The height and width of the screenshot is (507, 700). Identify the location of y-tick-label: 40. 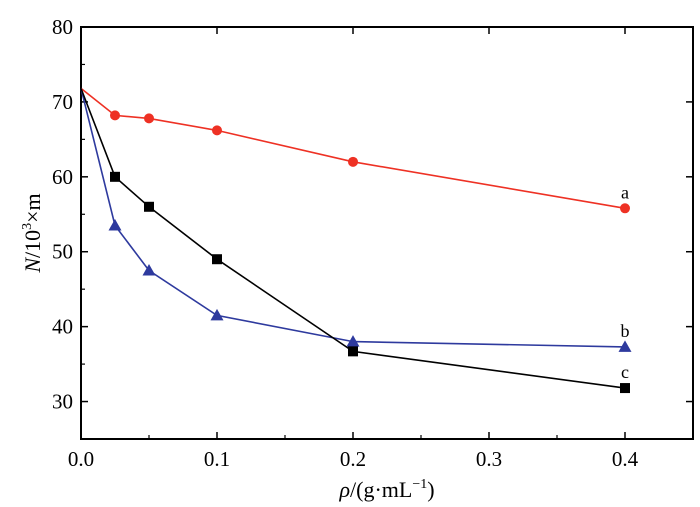
(62, 327).